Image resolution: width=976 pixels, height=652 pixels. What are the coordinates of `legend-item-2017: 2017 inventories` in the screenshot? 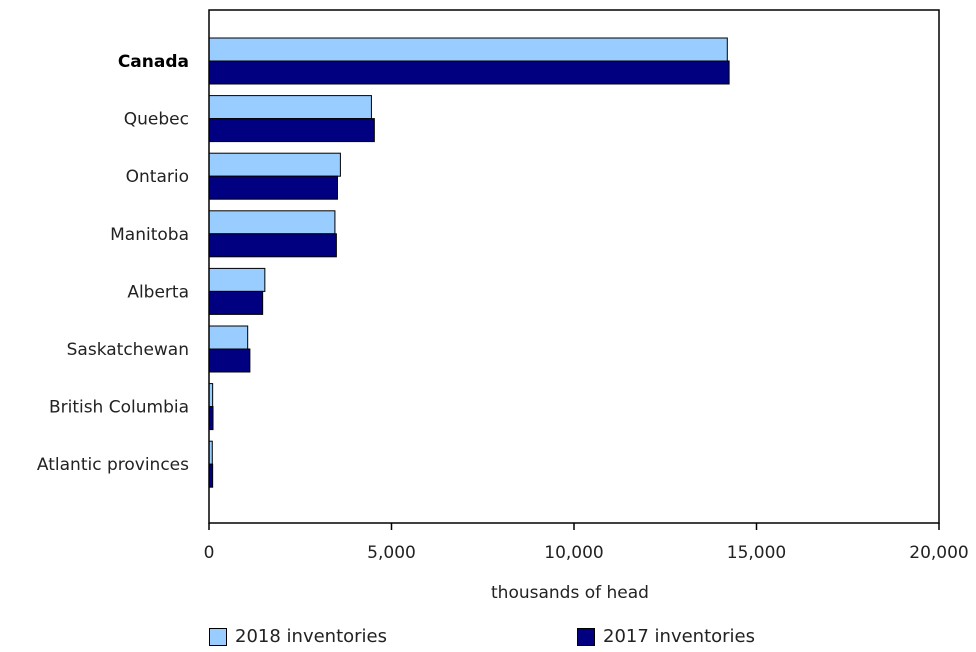 It's located at (666, 636).